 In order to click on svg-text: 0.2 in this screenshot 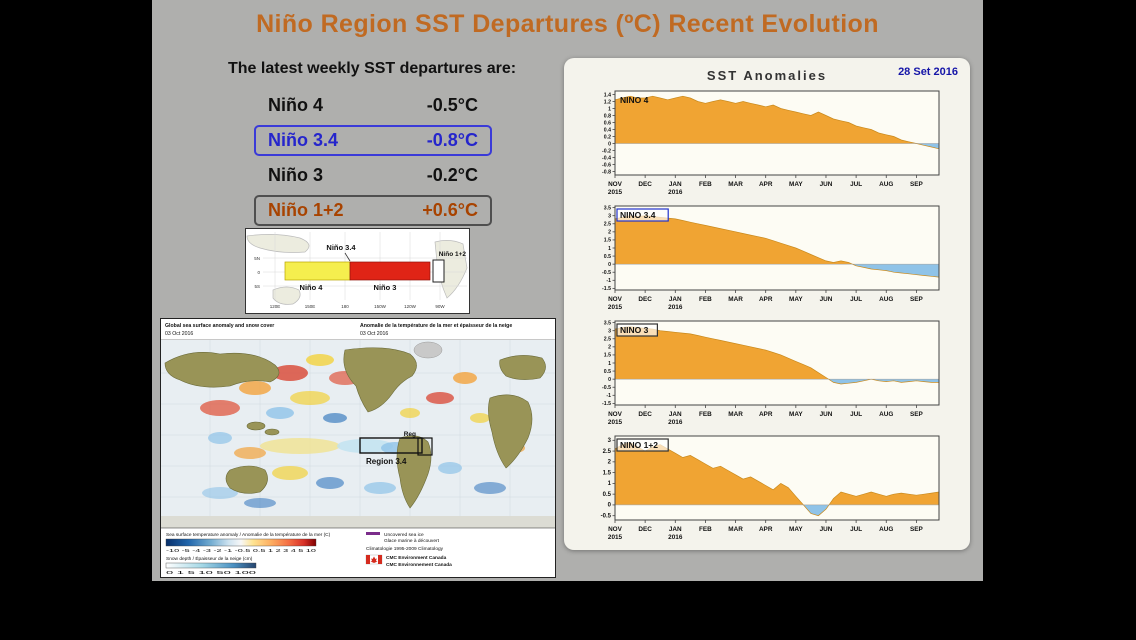, I will do `click(607, 137)`.